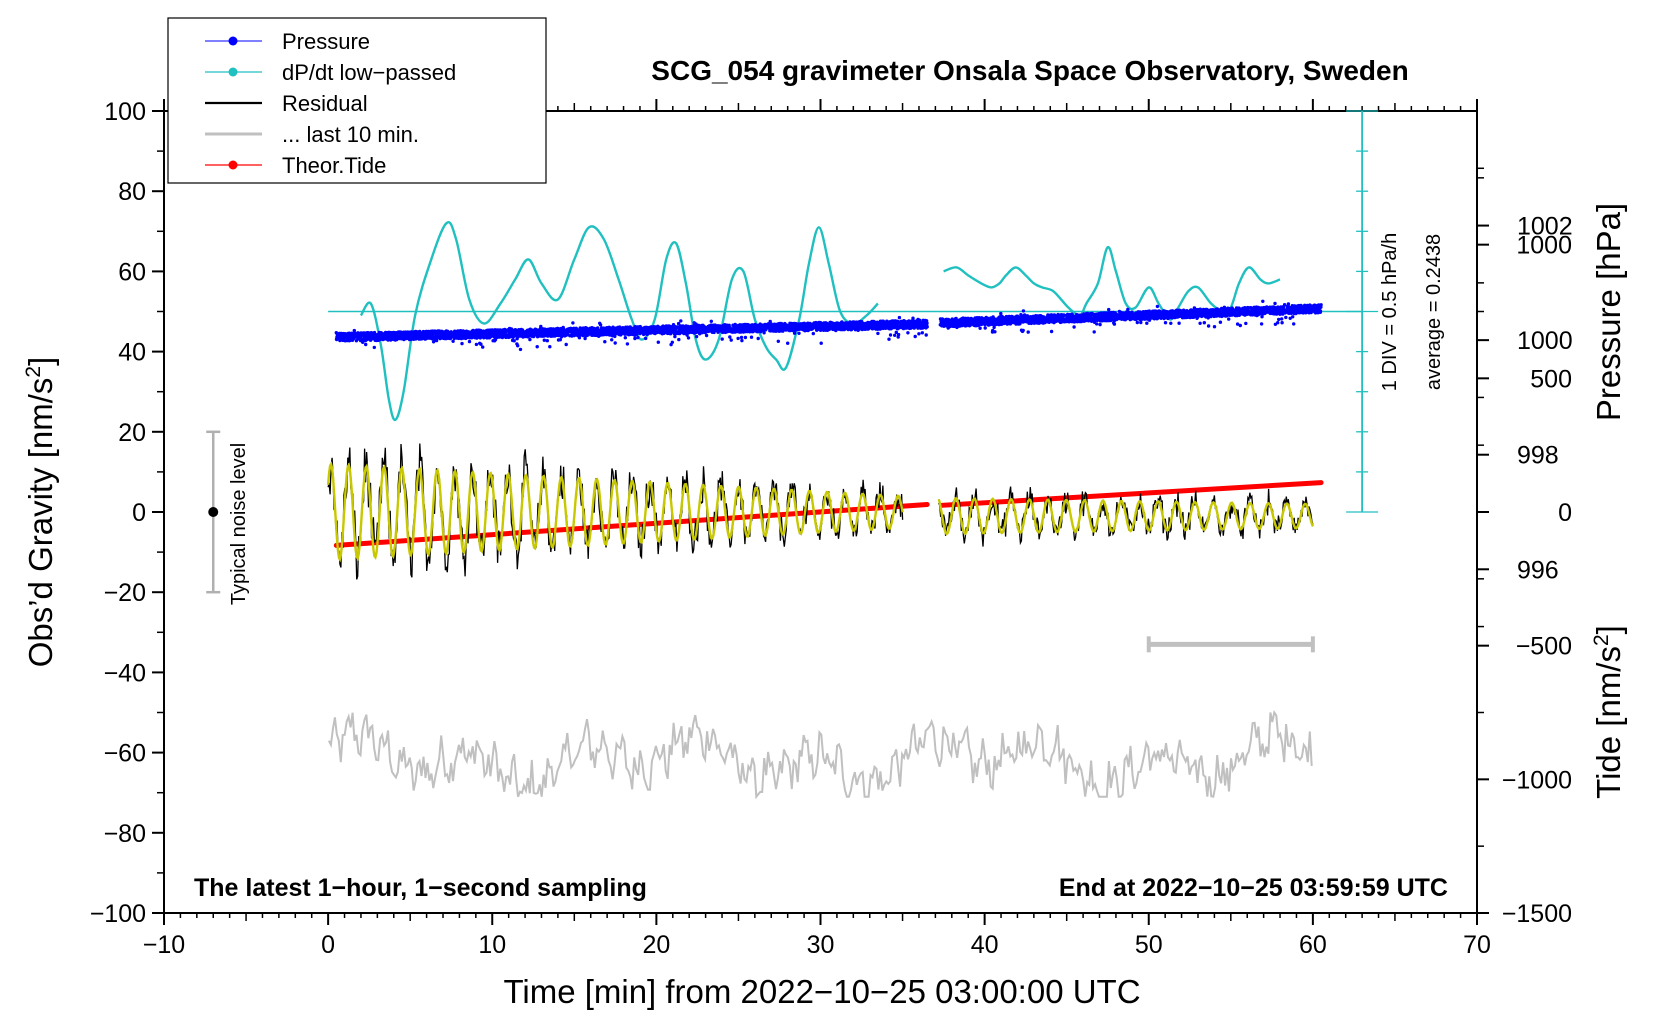 This screenshot has width=1660, height=1020. What do you see at coordinates (820, 754) in the screenshot?
I see `series-last-10min` at bounding box center [820, 754].